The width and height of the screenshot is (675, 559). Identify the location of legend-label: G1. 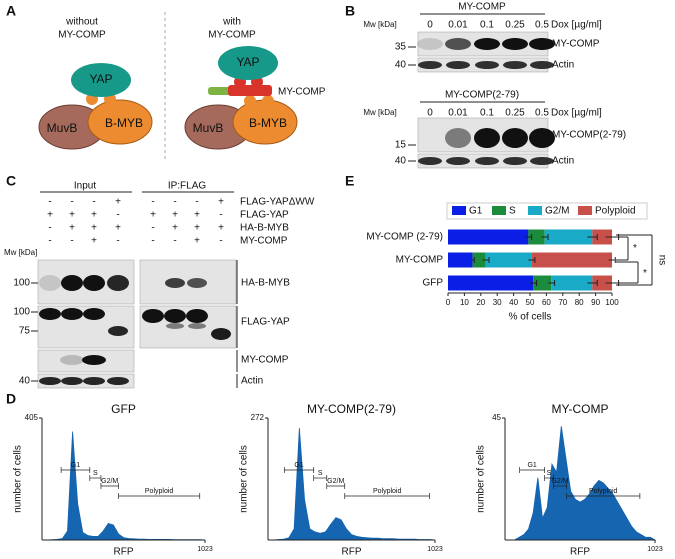
(476, 211).